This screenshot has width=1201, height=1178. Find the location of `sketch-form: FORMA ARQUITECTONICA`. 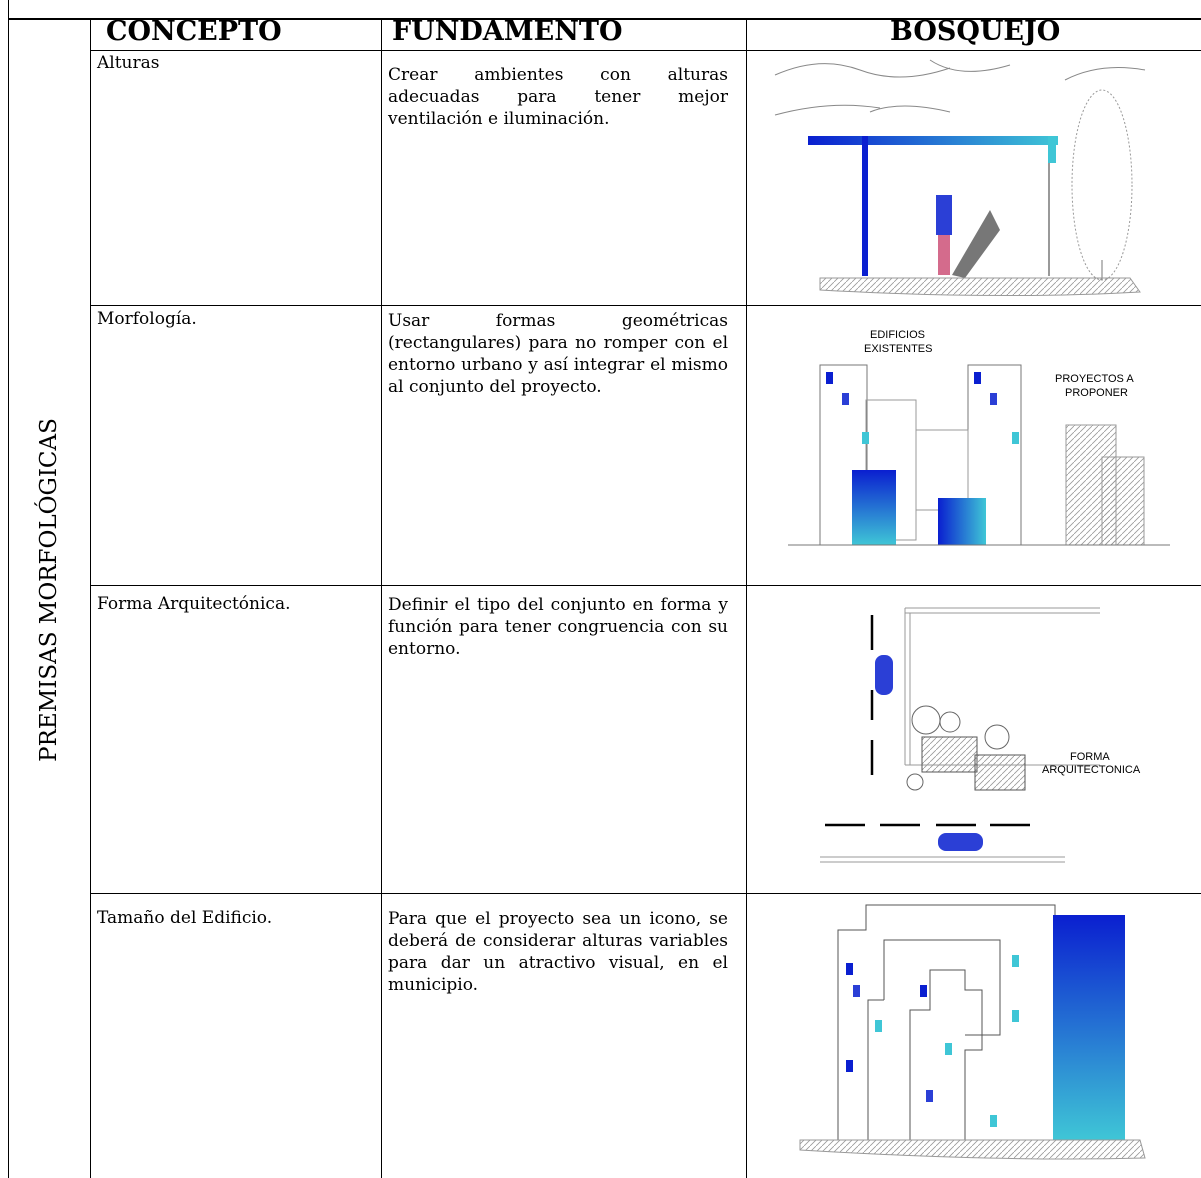

sketch-form: FORMA ARQUITECTONICA is located at coordinates (980, 735).